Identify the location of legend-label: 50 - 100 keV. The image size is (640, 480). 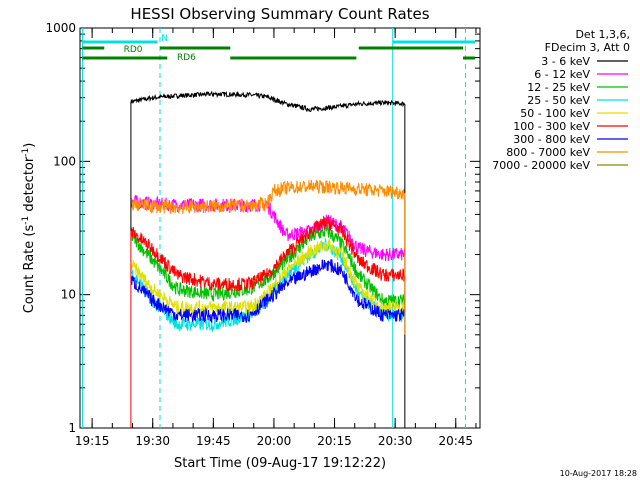
(555, 113).